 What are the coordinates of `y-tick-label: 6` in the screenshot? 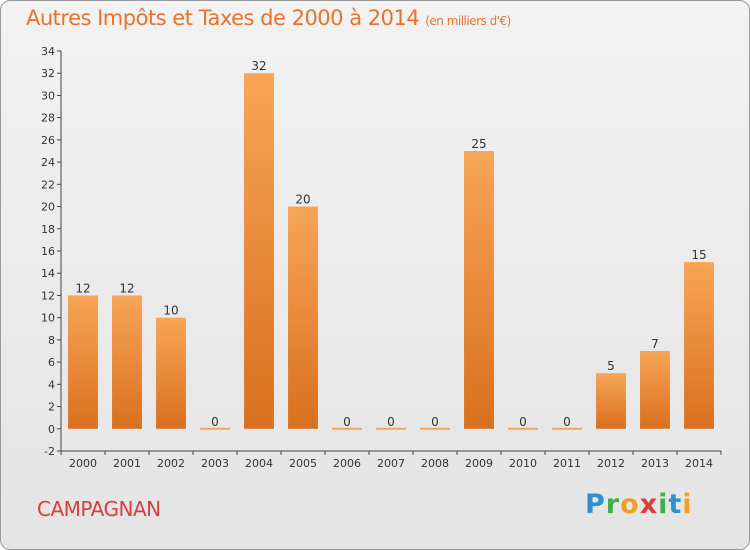 It's located at (51, 362).